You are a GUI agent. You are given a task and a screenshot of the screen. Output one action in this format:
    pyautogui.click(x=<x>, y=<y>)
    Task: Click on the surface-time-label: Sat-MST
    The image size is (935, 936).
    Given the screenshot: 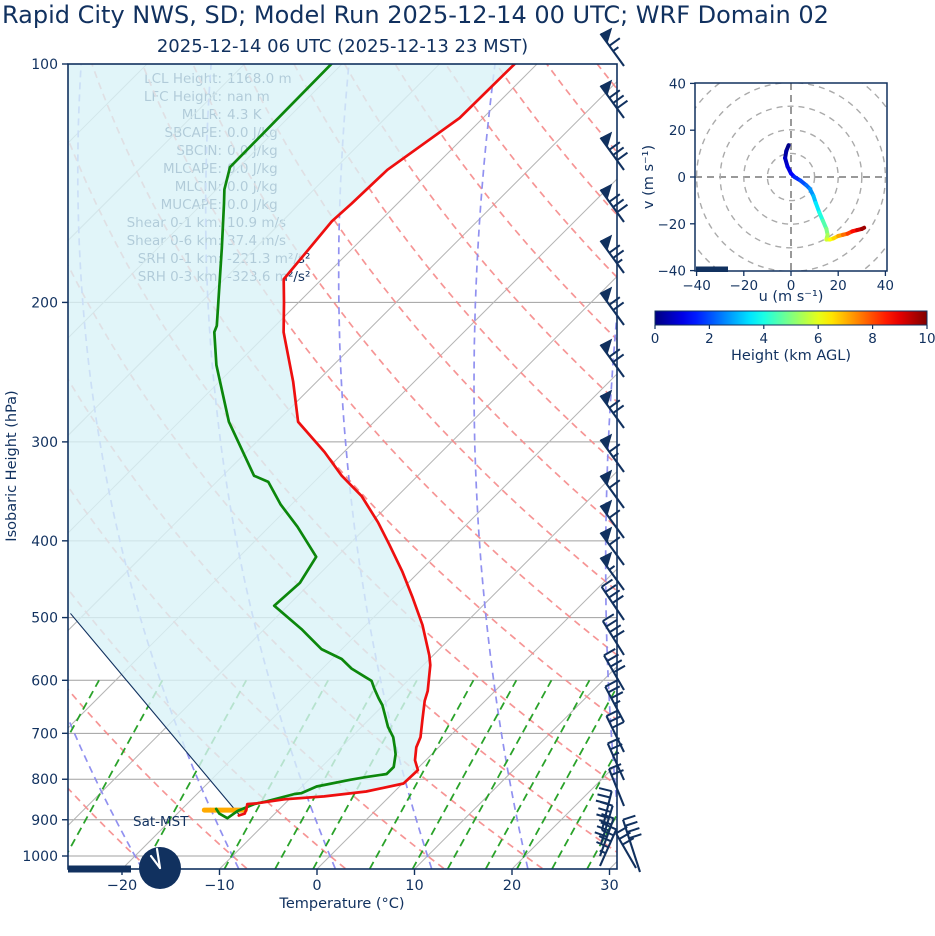 What is the action you would take?
    pyautogui.click(x=161, y=822)
    